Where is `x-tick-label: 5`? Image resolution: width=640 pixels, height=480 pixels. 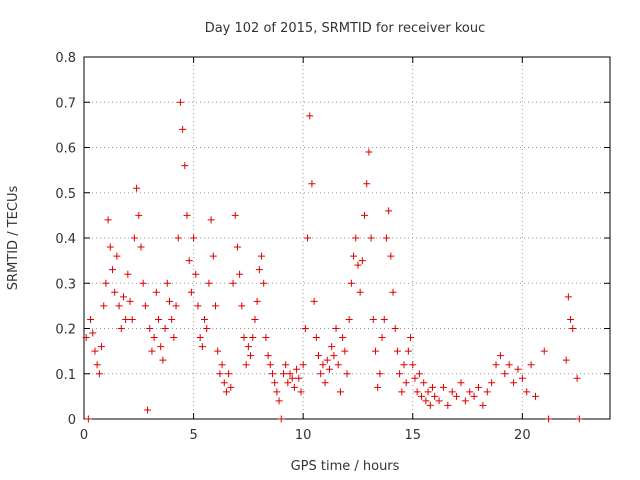
x-tick-label: 5 is located at coordinates (193, 435).